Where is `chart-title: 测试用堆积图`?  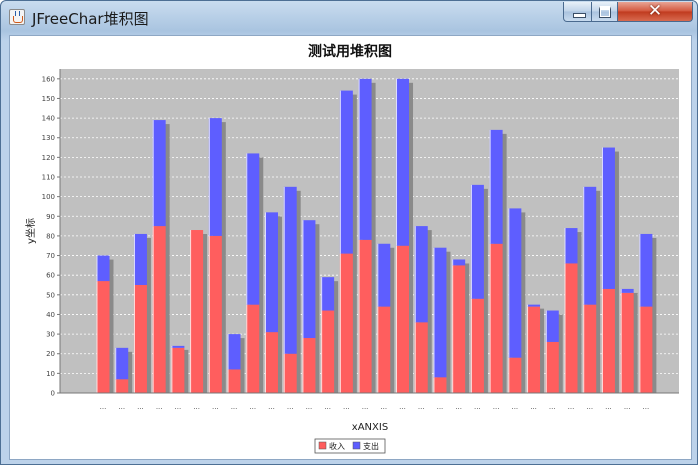 chart-title: 测试用堆积图 is located at coordinates (350, 51).